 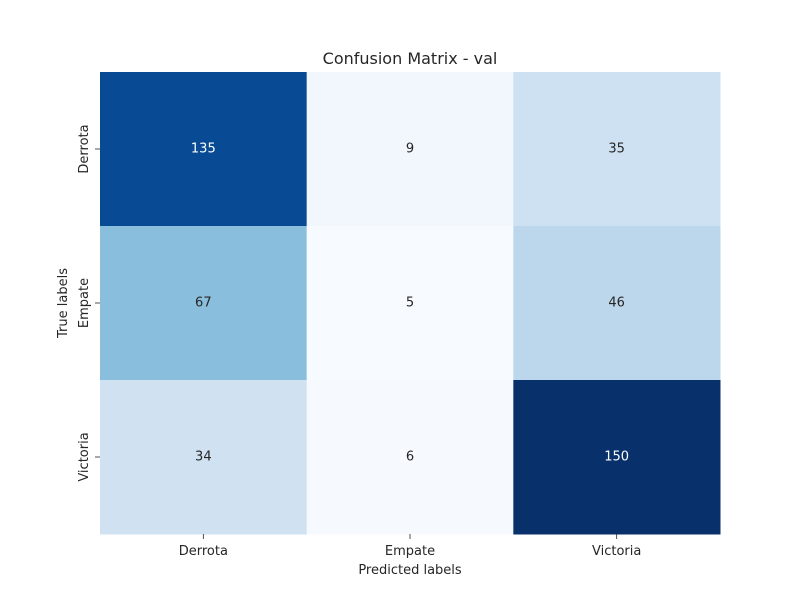 I want to click on cell-value-label: 5, so click(x=410, y=303).